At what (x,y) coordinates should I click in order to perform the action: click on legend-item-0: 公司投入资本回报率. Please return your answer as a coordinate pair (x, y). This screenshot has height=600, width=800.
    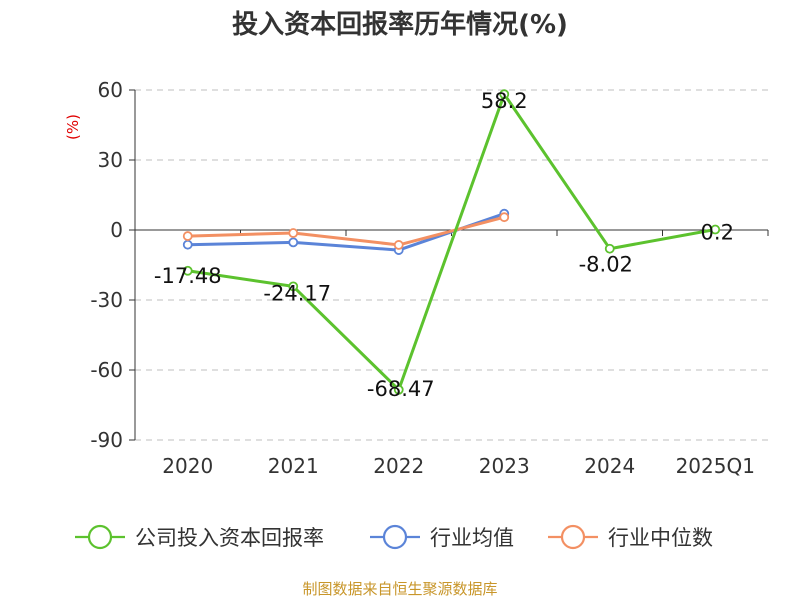
    Looking at the image, I should click on (199, 537).